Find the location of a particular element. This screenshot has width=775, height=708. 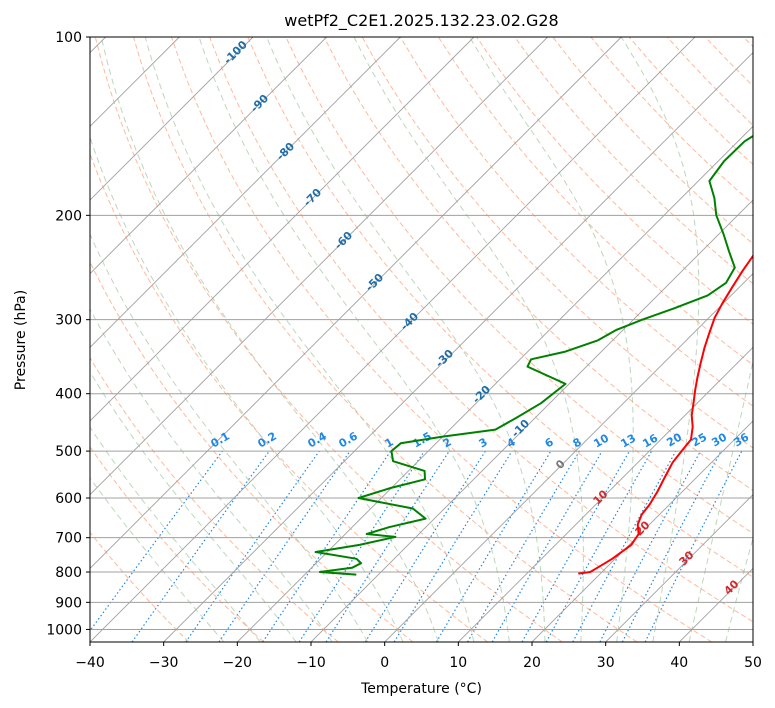

y-tick-label: 800 is located at coordinates (68, 573).